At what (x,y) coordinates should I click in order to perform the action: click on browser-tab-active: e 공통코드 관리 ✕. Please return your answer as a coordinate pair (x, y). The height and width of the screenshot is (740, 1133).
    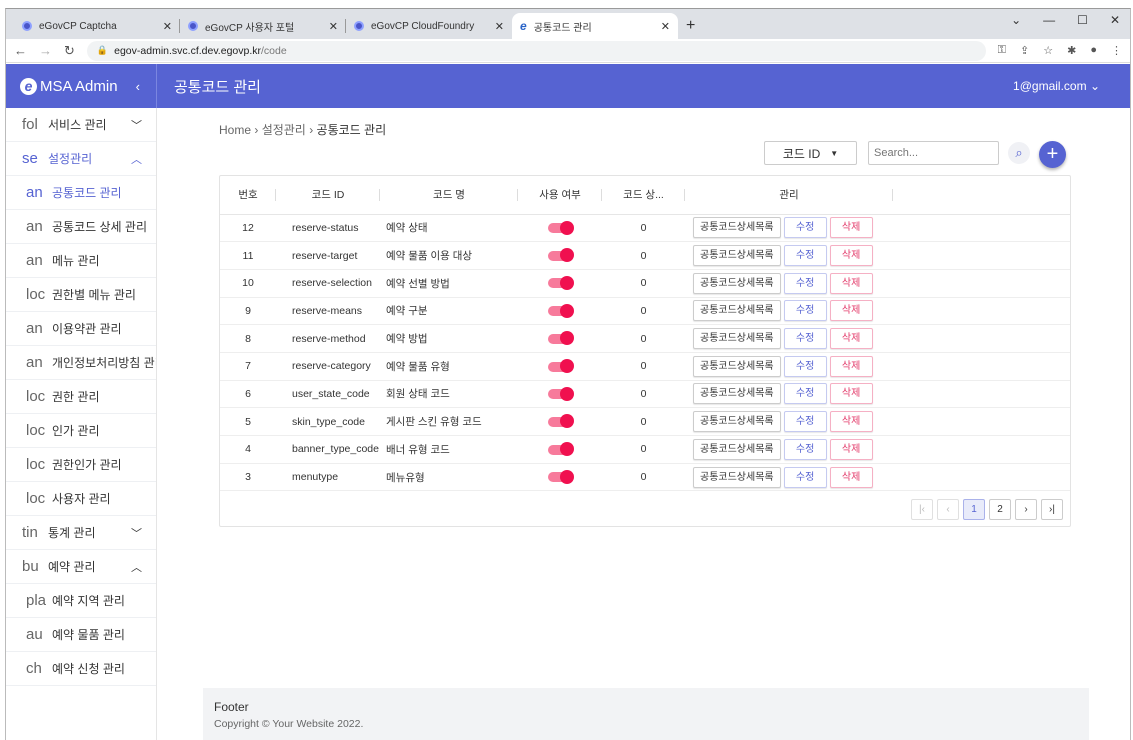
    Looking at the image, I should click on (595, 26).